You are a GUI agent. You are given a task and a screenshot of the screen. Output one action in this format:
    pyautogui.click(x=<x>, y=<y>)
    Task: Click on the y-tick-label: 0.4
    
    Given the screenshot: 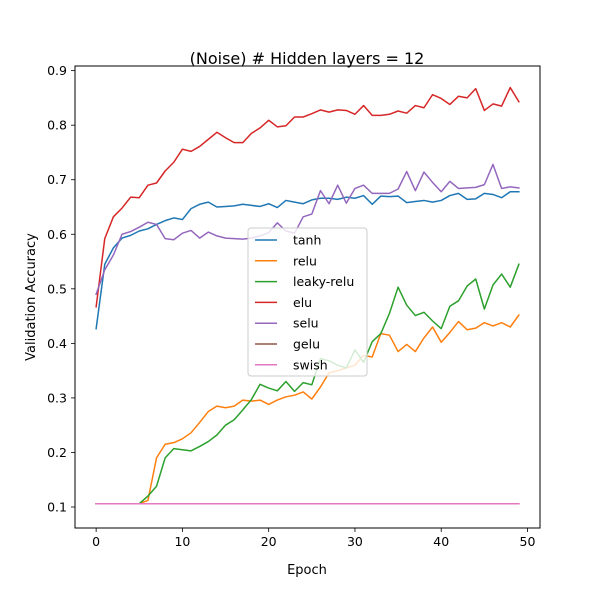 What is the action you would take?
    pyautogui.click(x=57, y=343)
    